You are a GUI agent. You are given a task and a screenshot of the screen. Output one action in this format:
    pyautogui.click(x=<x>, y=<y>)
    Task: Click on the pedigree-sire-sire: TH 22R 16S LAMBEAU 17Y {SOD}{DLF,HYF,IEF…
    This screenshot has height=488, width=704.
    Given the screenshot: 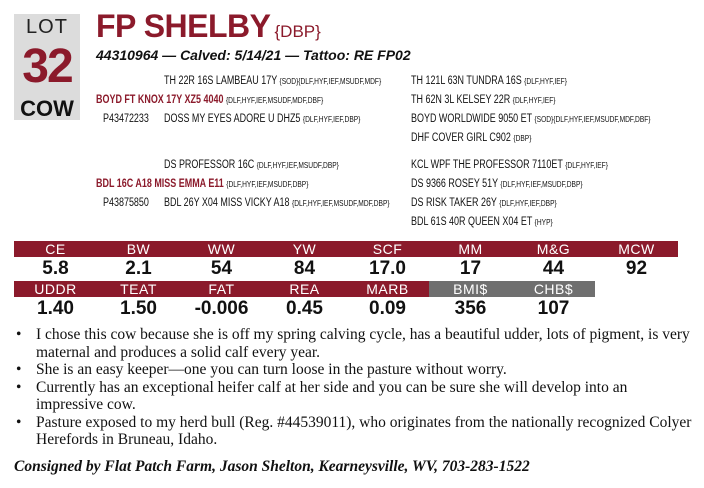 What is the action you would take?
    pyautogui.click(x=272, y=81)
    